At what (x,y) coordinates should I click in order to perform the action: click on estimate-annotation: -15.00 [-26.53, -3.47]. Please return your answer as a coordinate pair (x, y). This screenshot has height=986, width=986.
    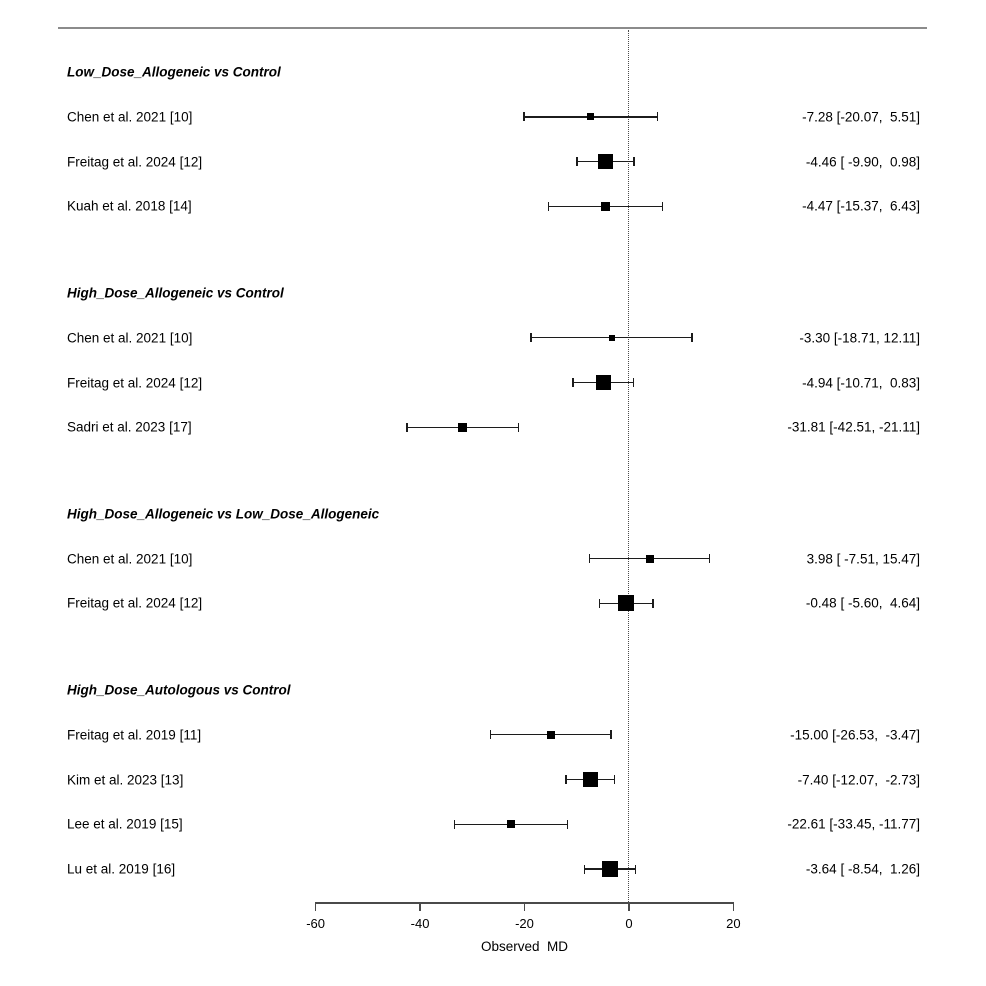
    Looking at the image, I should click on (855, 735).